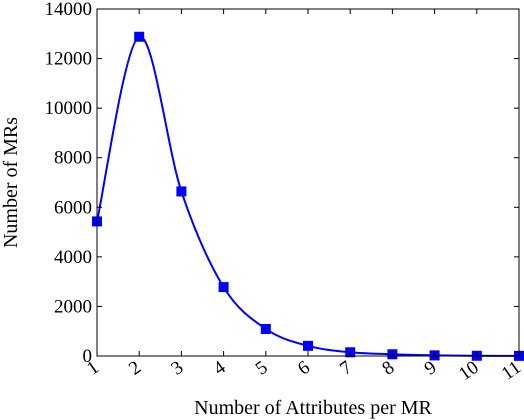  Describe the element at coordinates (511, 371) in the screenshot. I see `x-tick-label: 11` at that location.